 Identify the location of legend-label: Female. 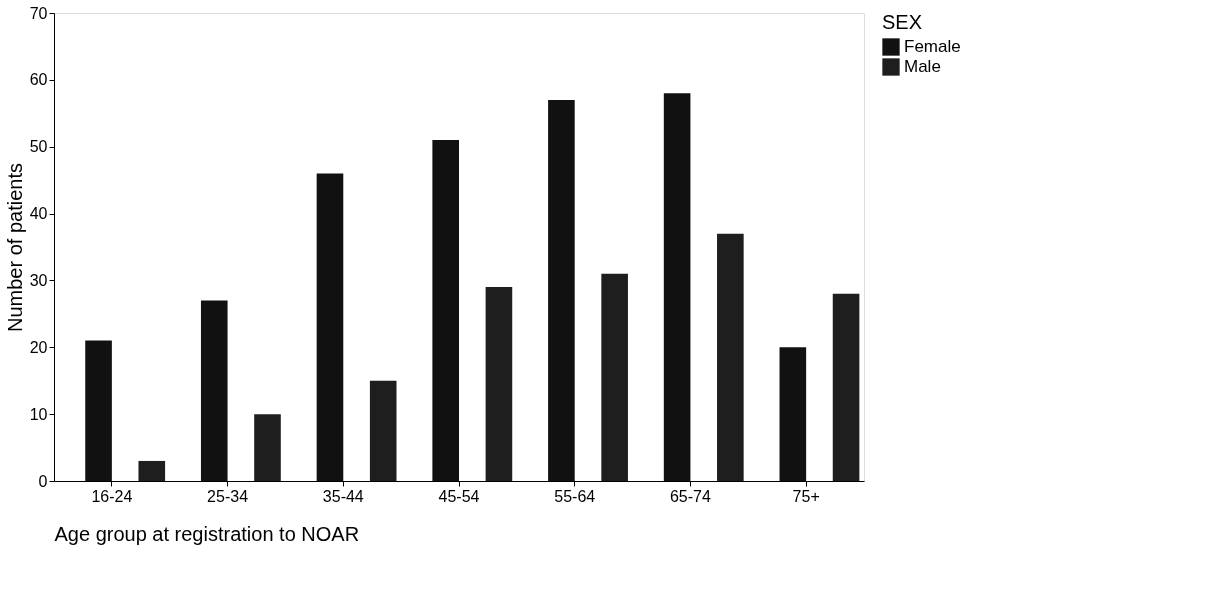
(932, 46).